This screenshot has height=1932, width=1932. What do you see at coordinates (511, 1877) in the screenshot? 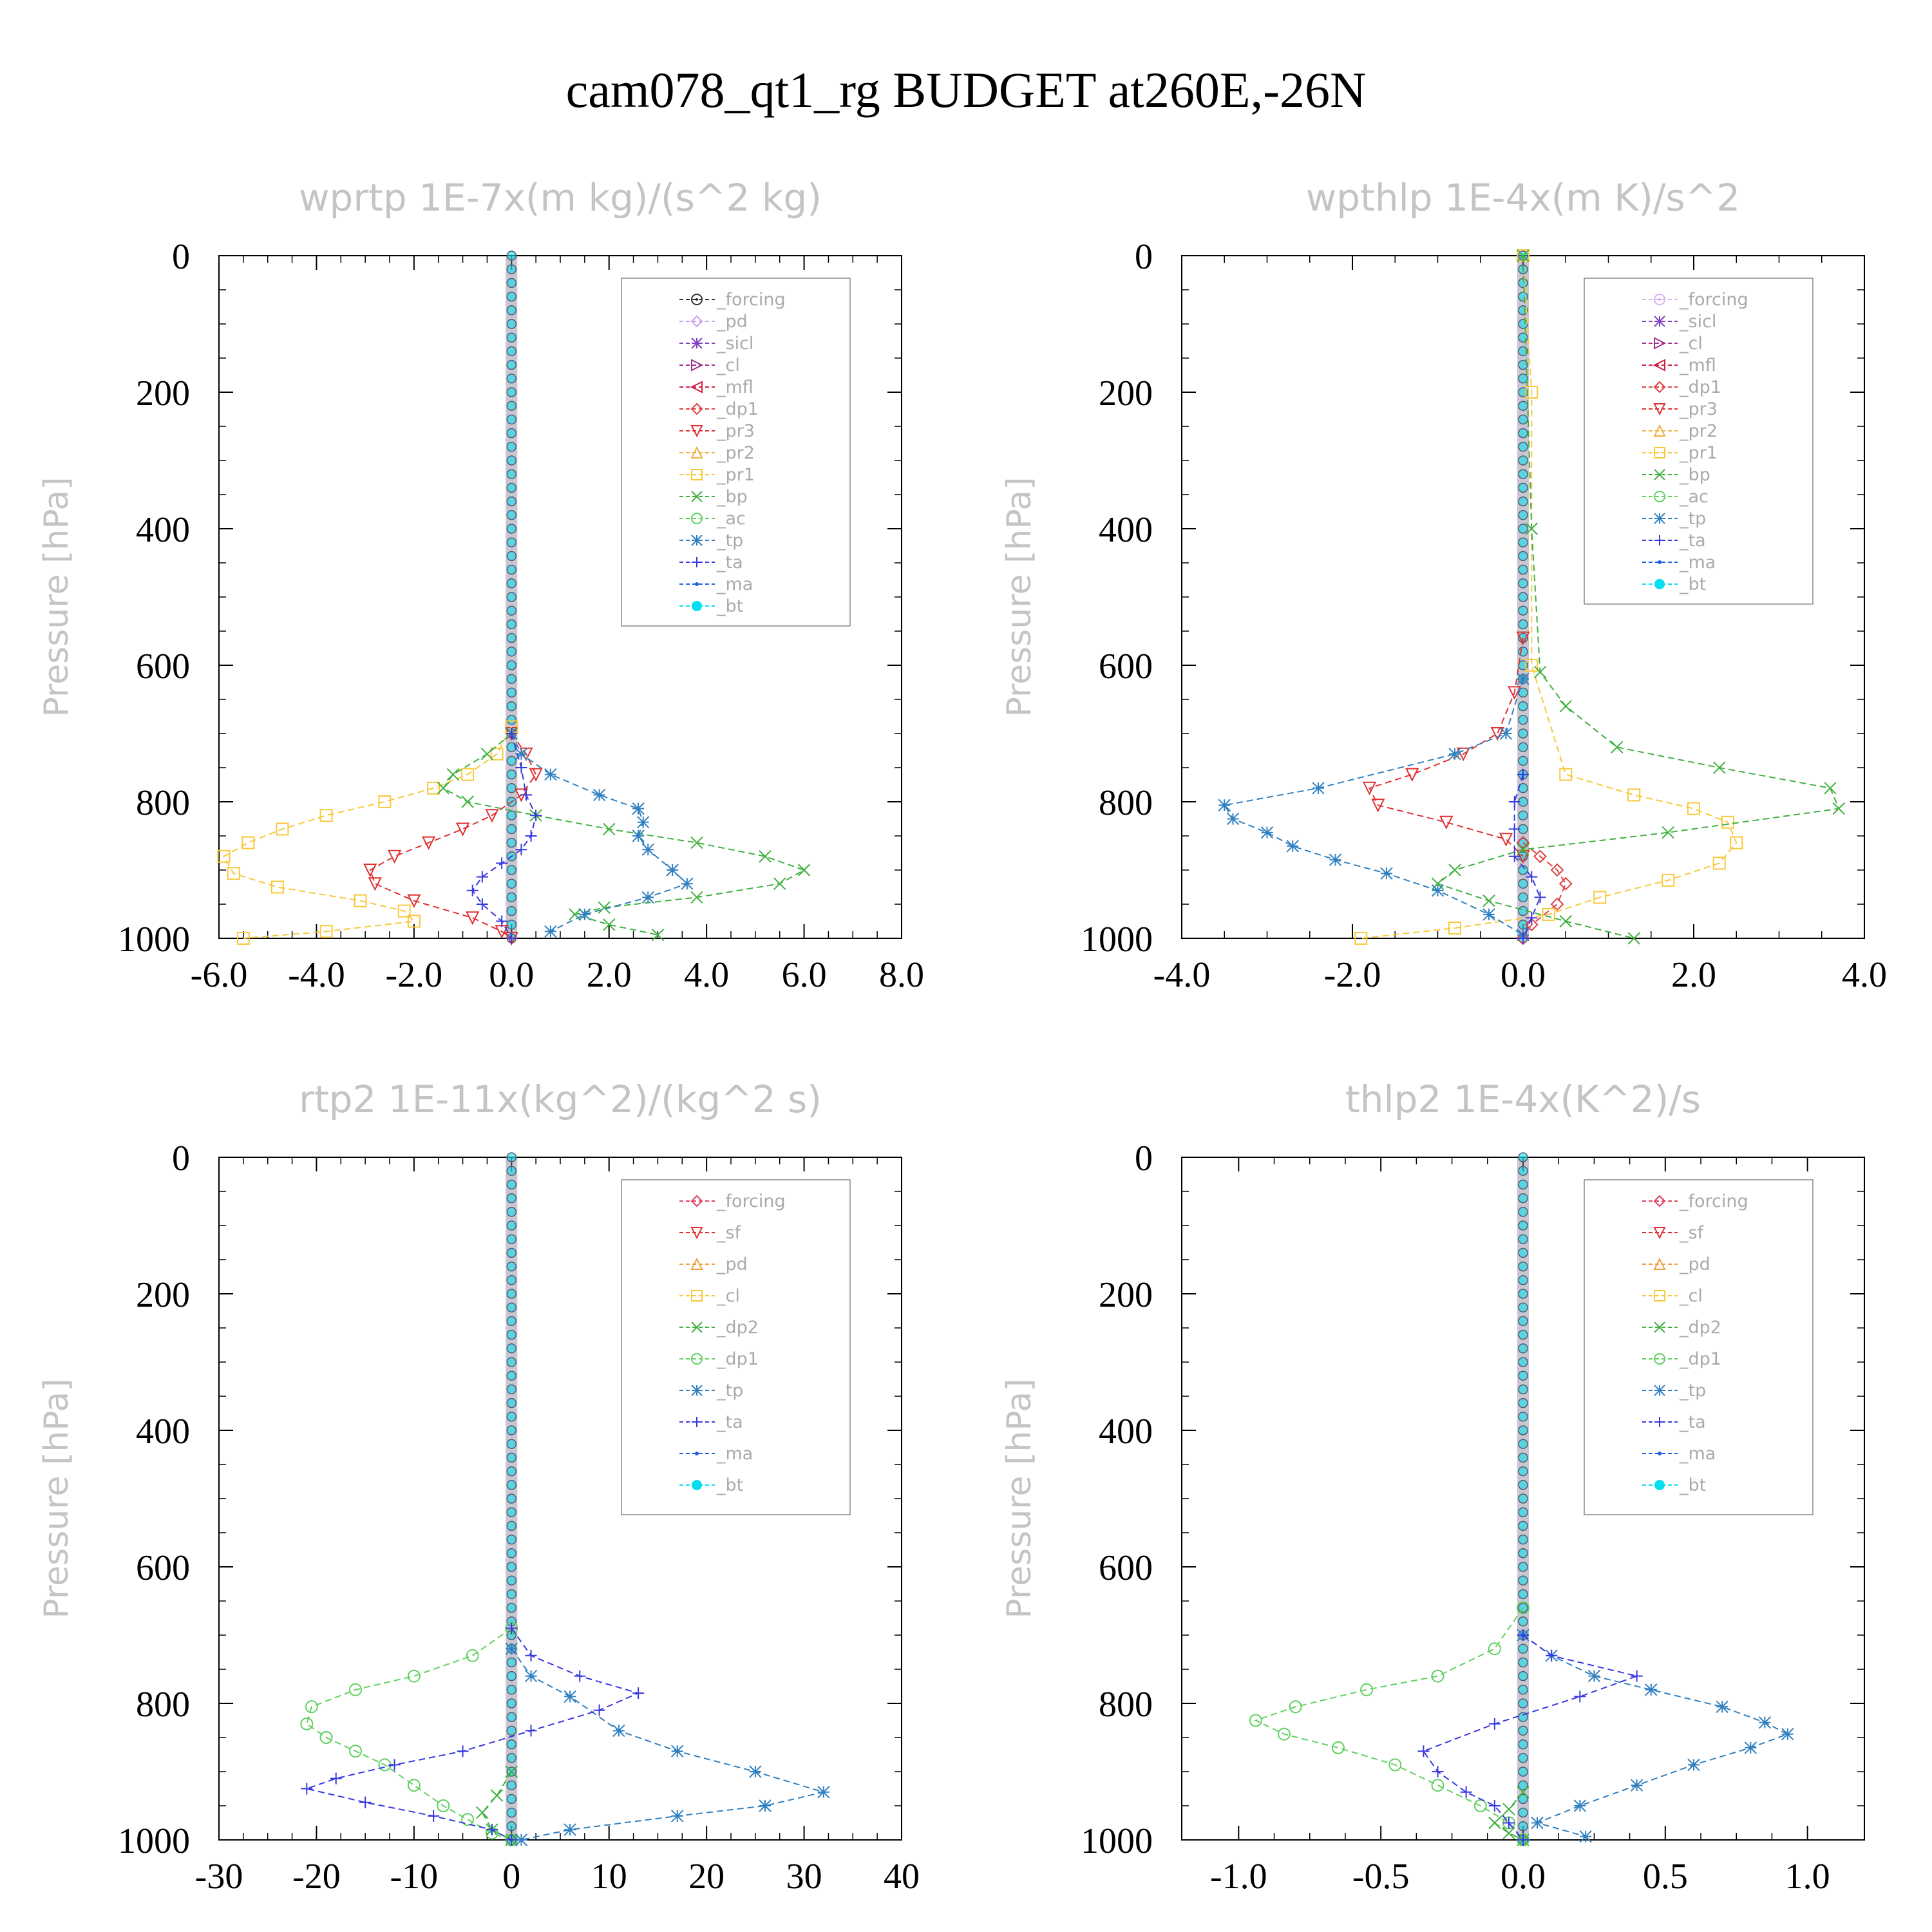
I see `x-tick-label: 0` at bounding box center [511, 1877].